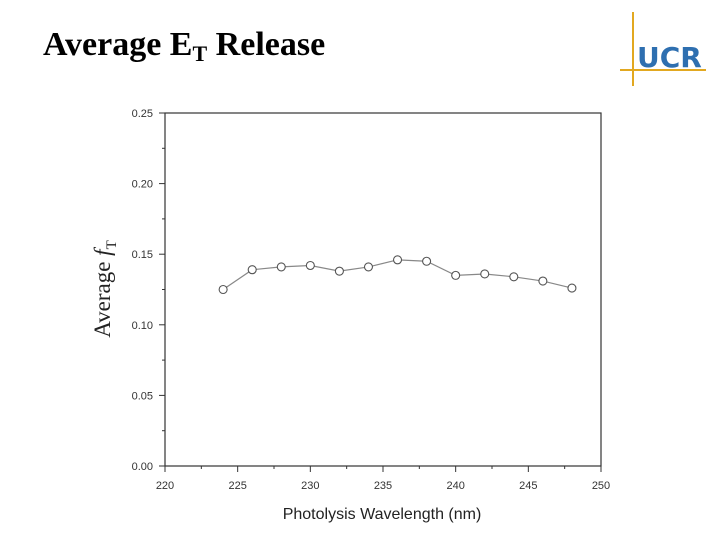 The height and width of the screenshot is (540, 720). I want to click on x-tick-label: 230, so click(310, 486).